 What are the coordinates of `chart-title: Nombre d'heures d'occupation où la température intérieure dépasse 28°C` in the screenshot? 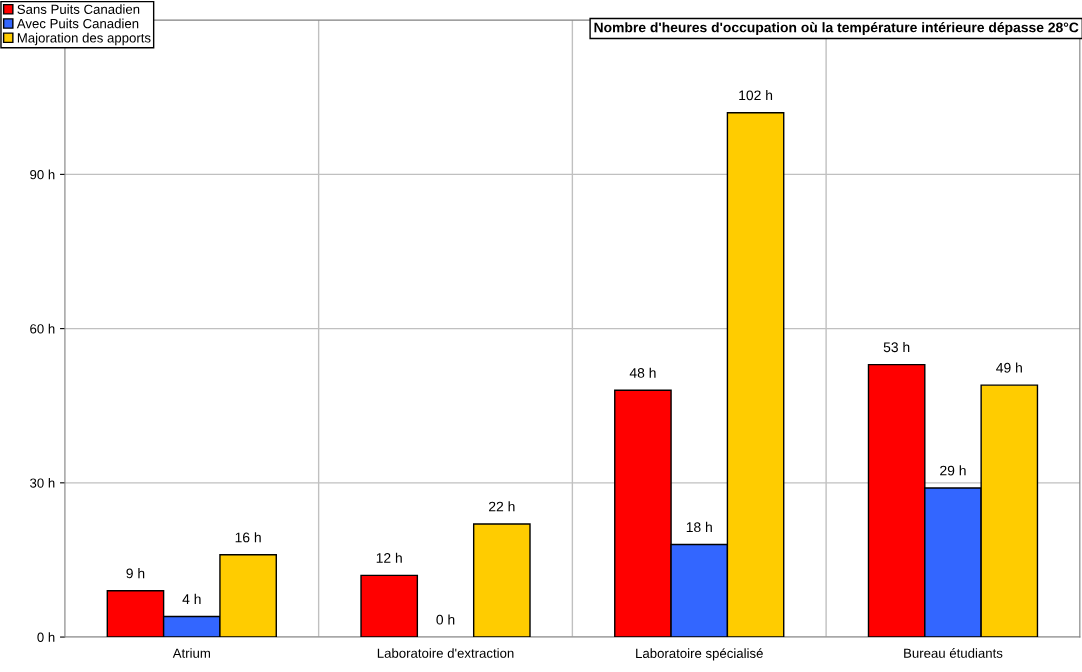 It's located at (836, 29).